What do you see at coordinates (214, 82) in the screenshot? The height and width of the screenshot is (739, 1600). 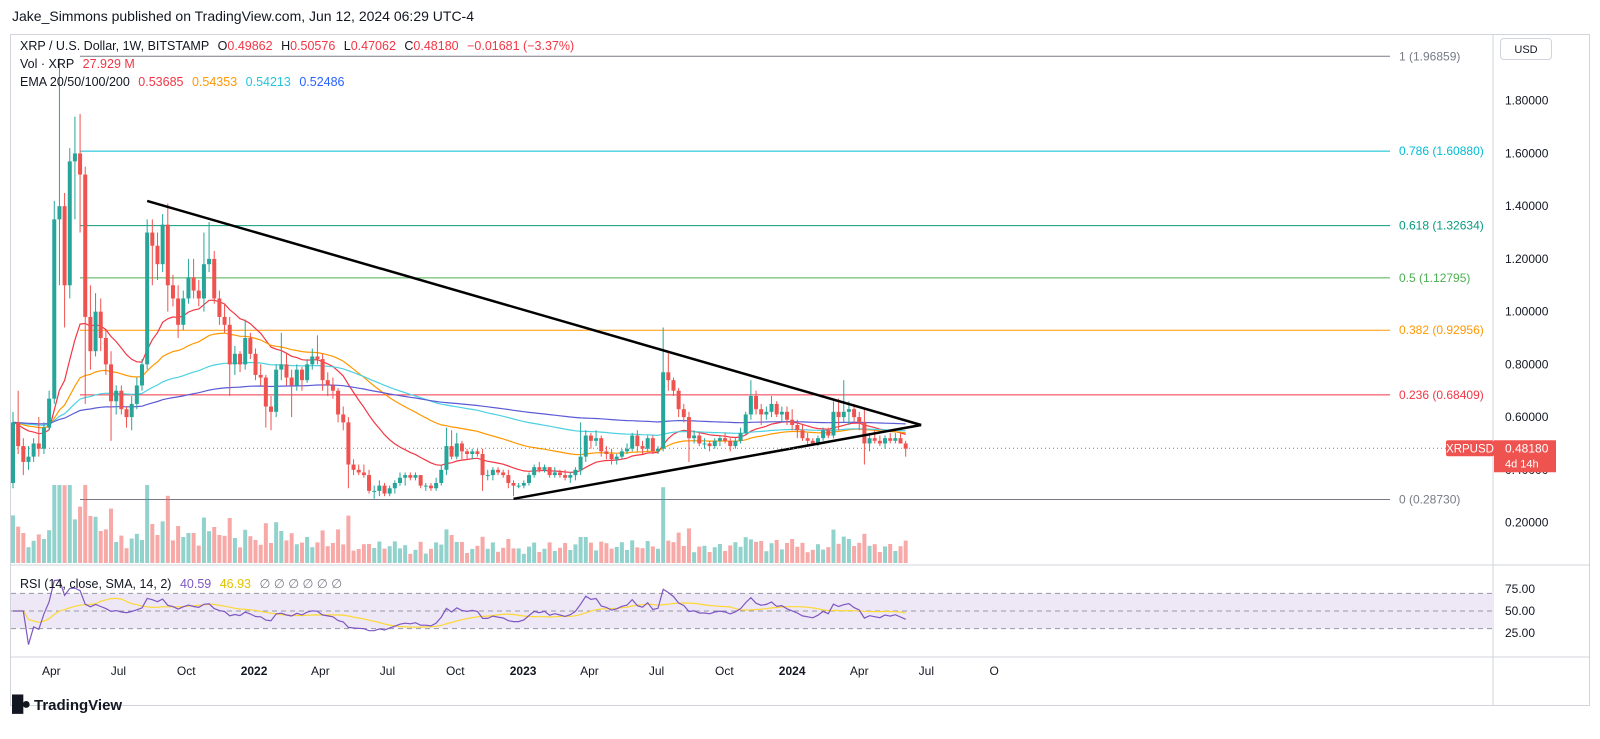 I see `ema50-value: 0.54353` at bounding box center [214, 82].